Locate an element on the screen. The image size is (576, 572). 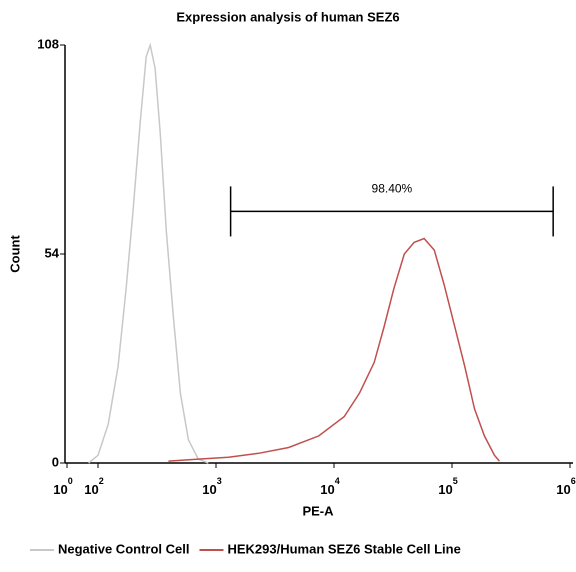
tick-exponent: 5 is located at coordinates (455, 481).